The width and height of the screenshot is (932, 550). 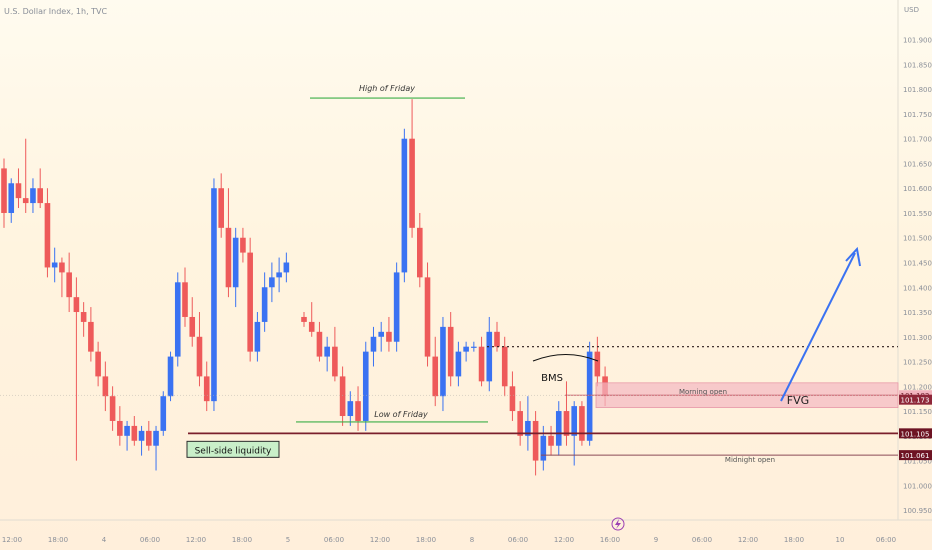 What do you see at coordinates (818, 327) in the screenshot?
I see `projection-arrow` at bounding box center [818, 327].